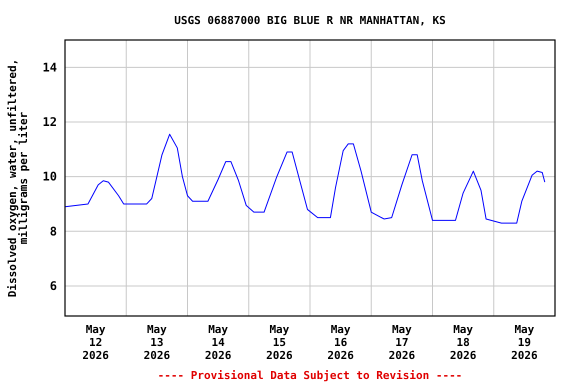 The width and height of the screenshot is (576, 384). I want to click on x-tick-label: May 17 2026, so click(402, 342).